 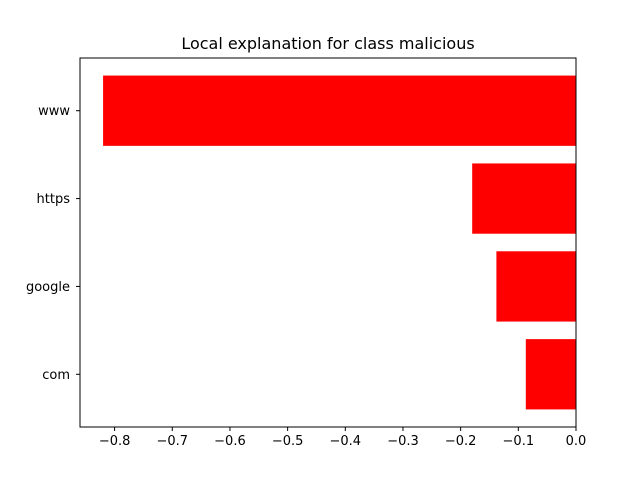 What do you see at coordinates (461, 441) in the screenshot?
I see `x-tick-label: −0.2` at bounding box center [461, 441].